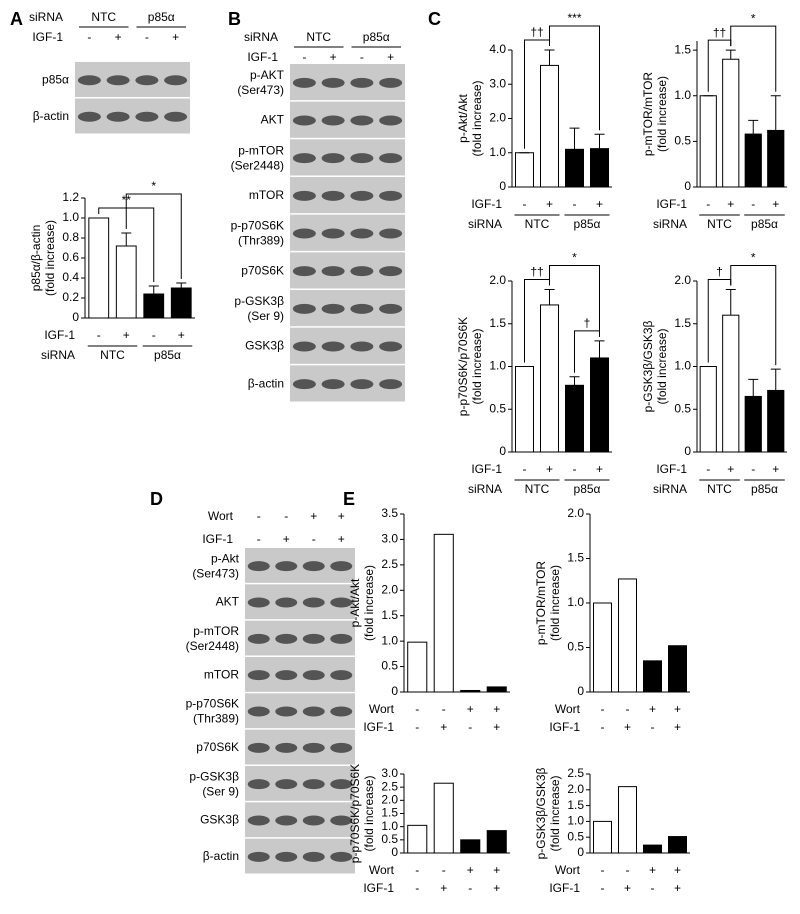 Image resolution: width=800 pixels, height=914 pixels. Describe the element at coordinates (389, 513) in the screenshot. I see `y-tick-label: 3.5` at that location.